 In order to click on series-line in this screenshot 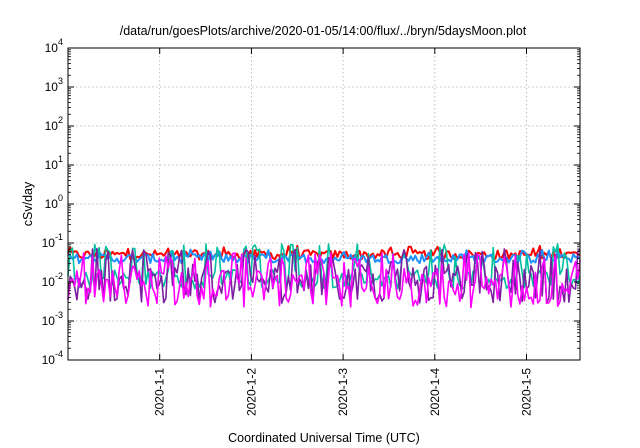, I will do `click(324, 280)`.